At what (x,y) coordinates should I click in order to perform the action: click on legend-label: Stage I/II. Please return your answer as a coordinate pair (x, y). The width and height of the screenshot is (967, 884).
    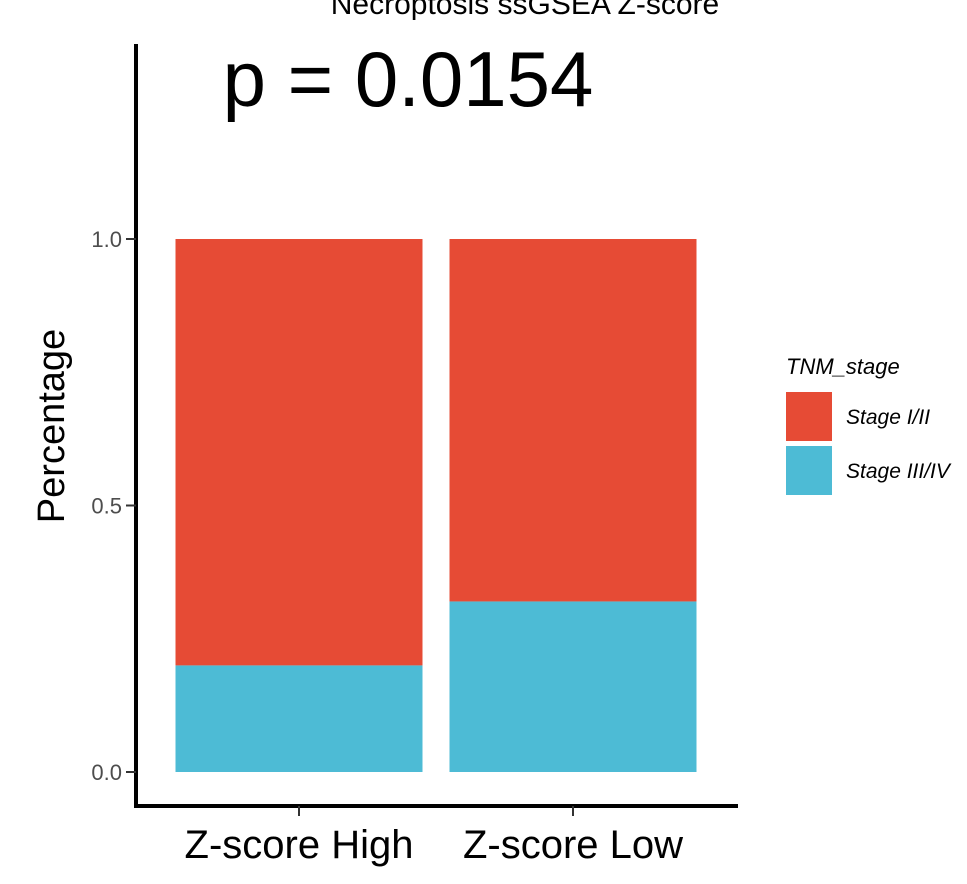
    Looking at the image, I should click on (888, 417).